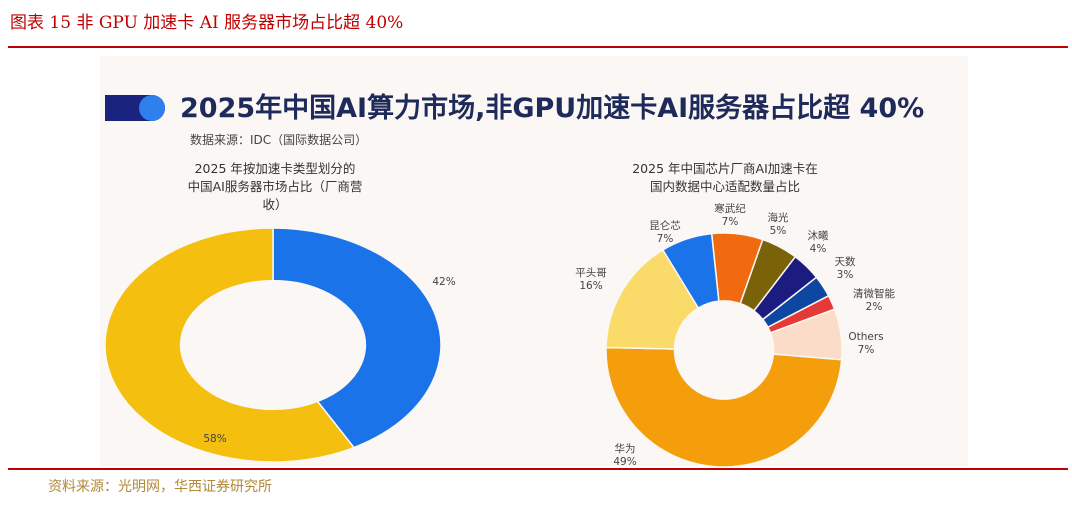 The width and height of the screenshot is (1072, 507). Describe the element at coordinates (665, 225) in the screenshot. I see `donut1-category-label-8: 昆仑芯` at that location.